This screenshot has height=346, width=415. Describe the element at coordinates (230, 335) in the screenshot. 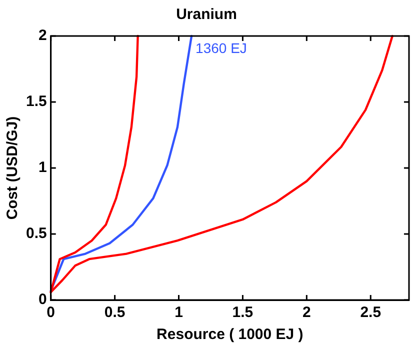

I see `x-axis-title: Resource ( 1000 EJ )` at that location.